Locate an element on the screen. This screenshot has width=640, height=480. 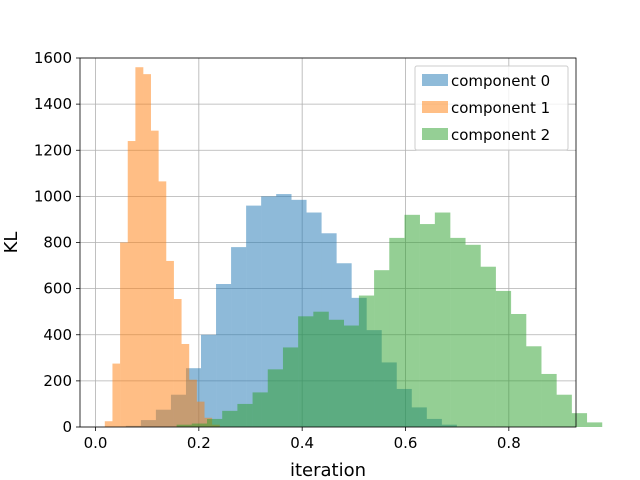
x-tick-label: 0.6 is located at coordinates (406, 443).